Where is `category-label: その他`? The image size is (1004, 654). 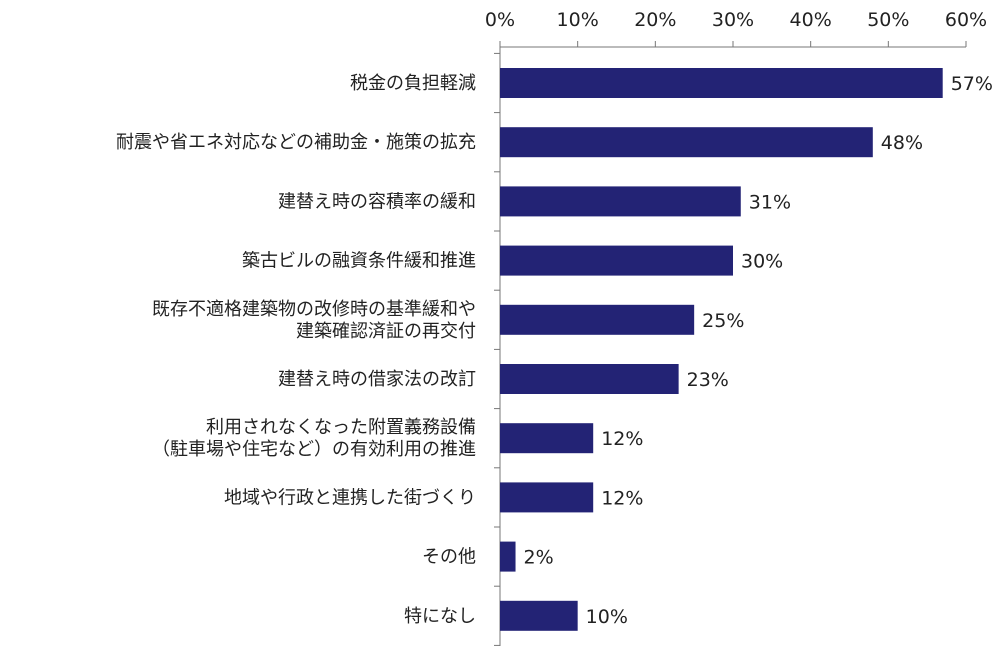 category-label: その他 is located at coordinates (449, 557).